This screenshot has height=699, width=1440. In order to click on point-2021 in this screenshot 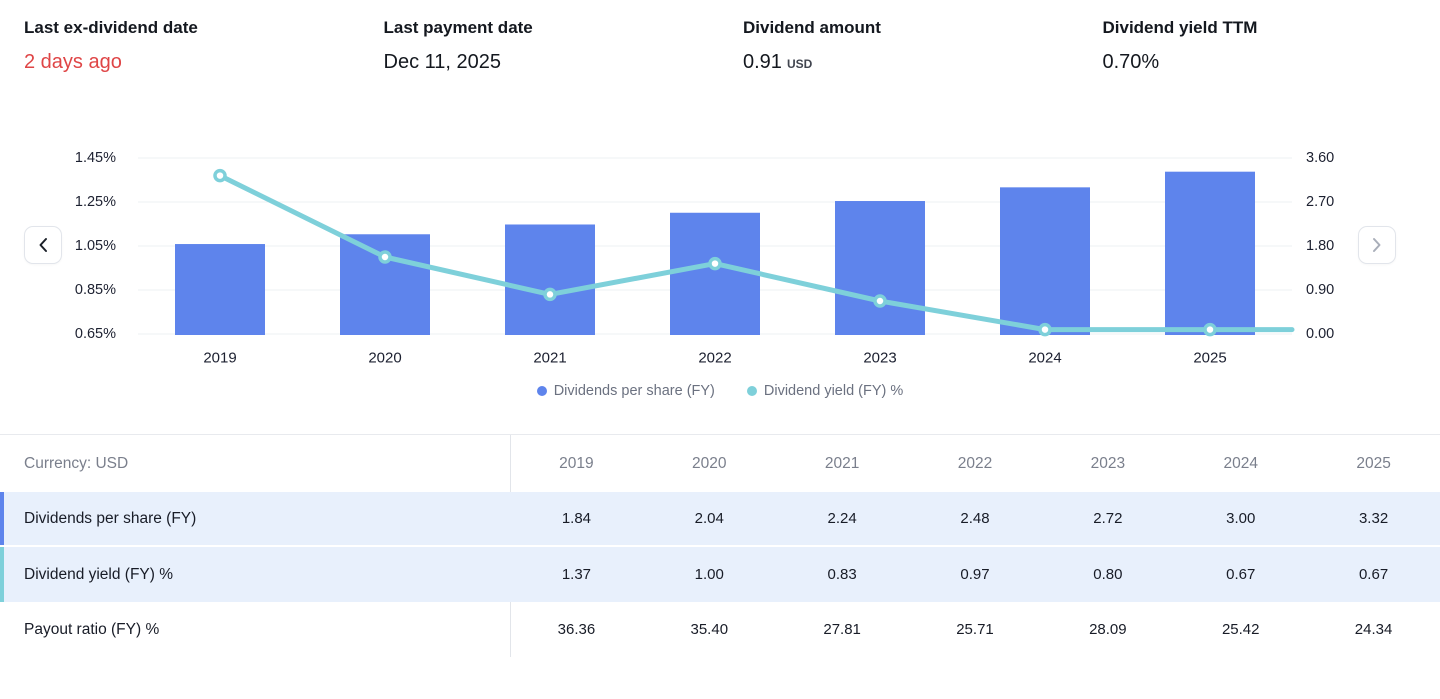, I will do `click(550, 294)`.